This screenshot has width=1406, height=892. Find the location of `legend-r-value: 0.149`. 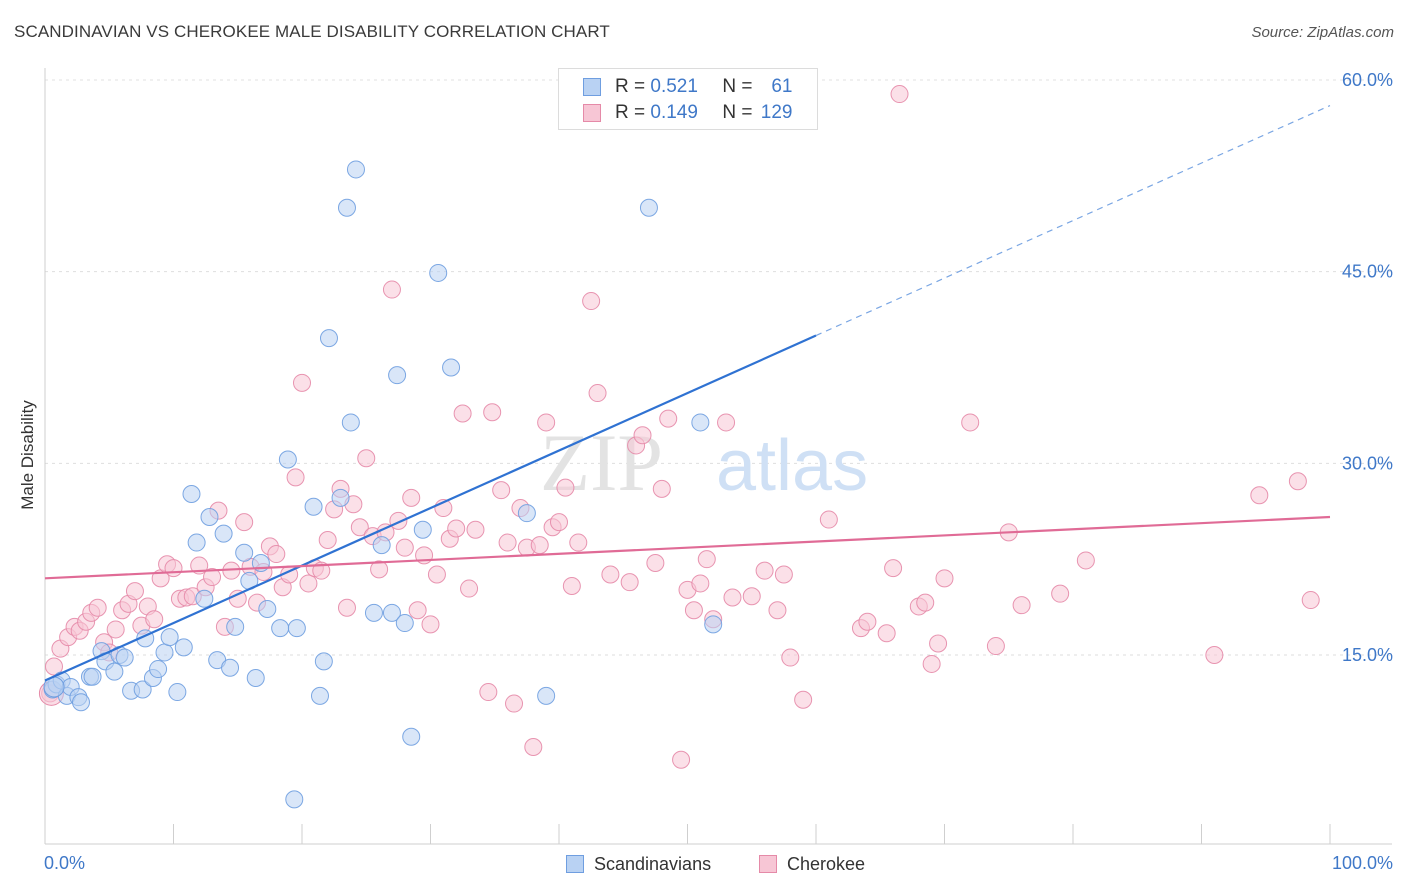

legend-r-value: 0.149 is located at coordinates (674, 112).